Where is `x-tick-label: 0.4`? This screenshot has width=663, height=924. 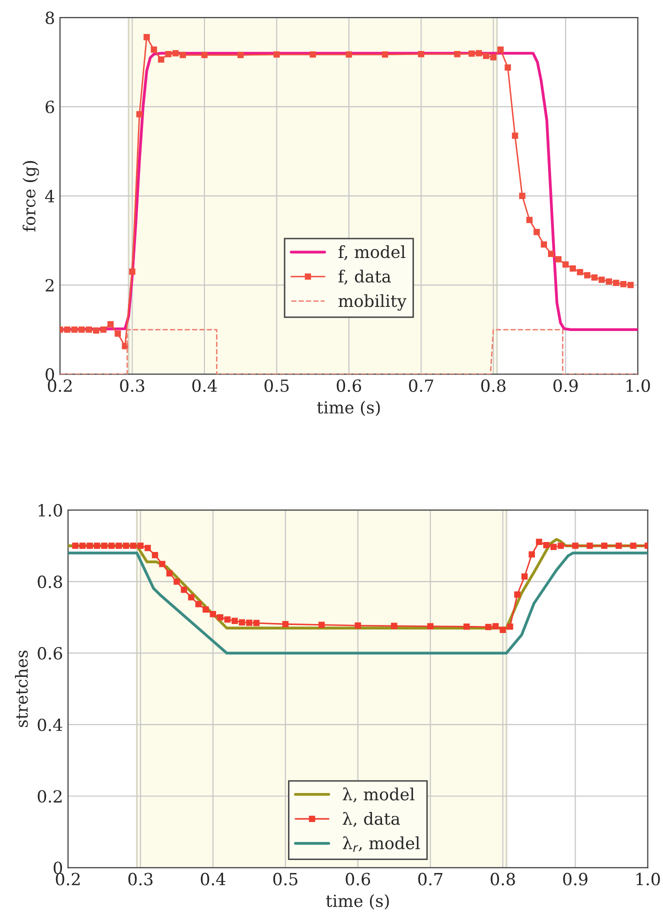
x-tick-label: 0.4 is located at coordinates (213, 879).